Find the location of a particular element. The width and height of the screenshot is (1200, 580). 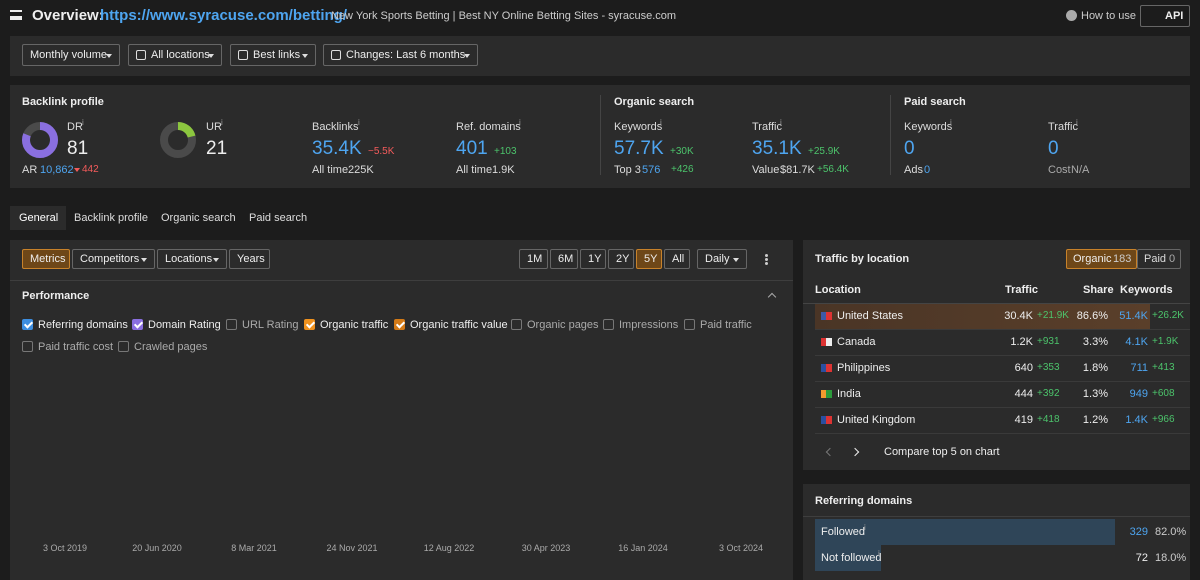

compare-link: Compare top 5 on chart is located at coordinates (942, 452).